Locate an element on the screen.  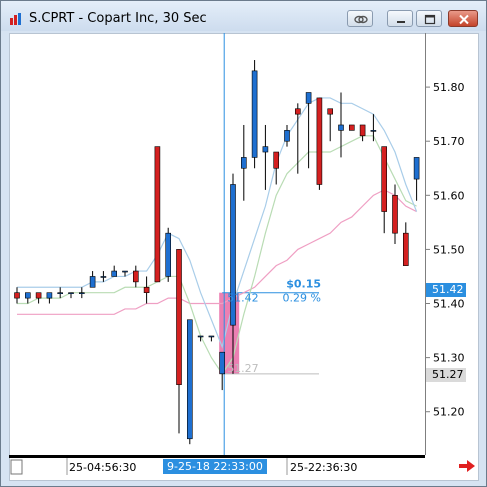
time-tick-label: 25-22:36:30 is located at coordinates (324, 467).